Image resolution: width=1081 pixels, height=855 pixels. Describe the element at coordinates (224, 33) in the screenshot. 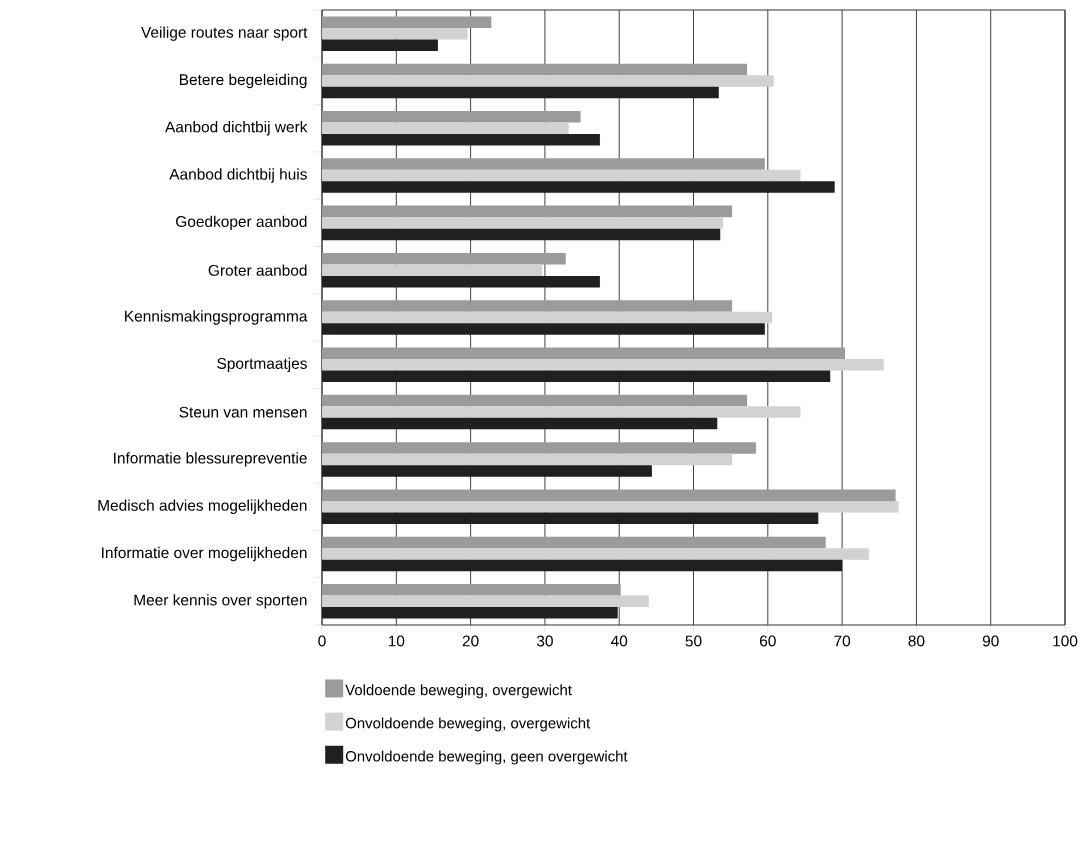

I see `y-tick-label: Veilige routes naar sport` at that location.